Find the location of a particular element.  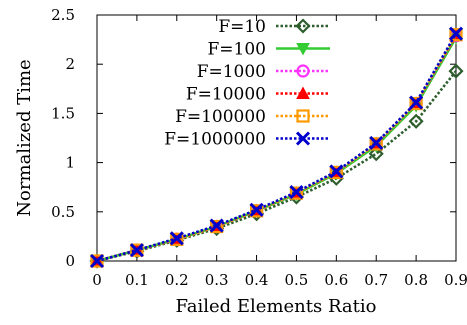

x-tick-label: 0 is located at coordinates (97, 280).